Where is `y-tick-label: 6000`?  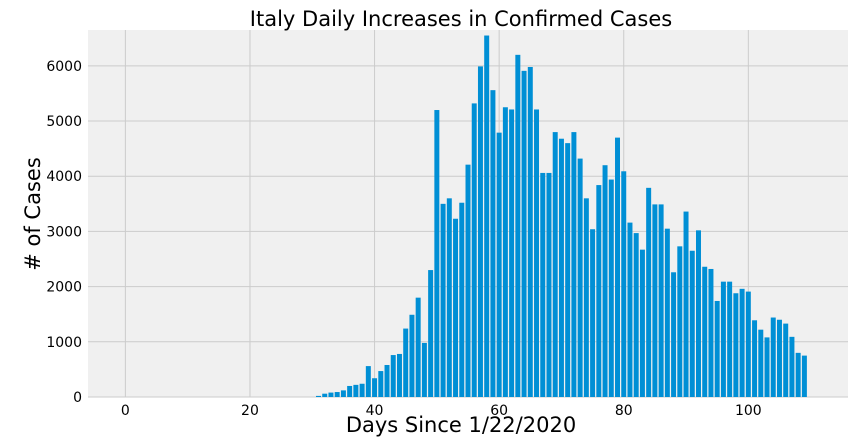
y-tick-label: 6000 is located at coordinates (64, 67).